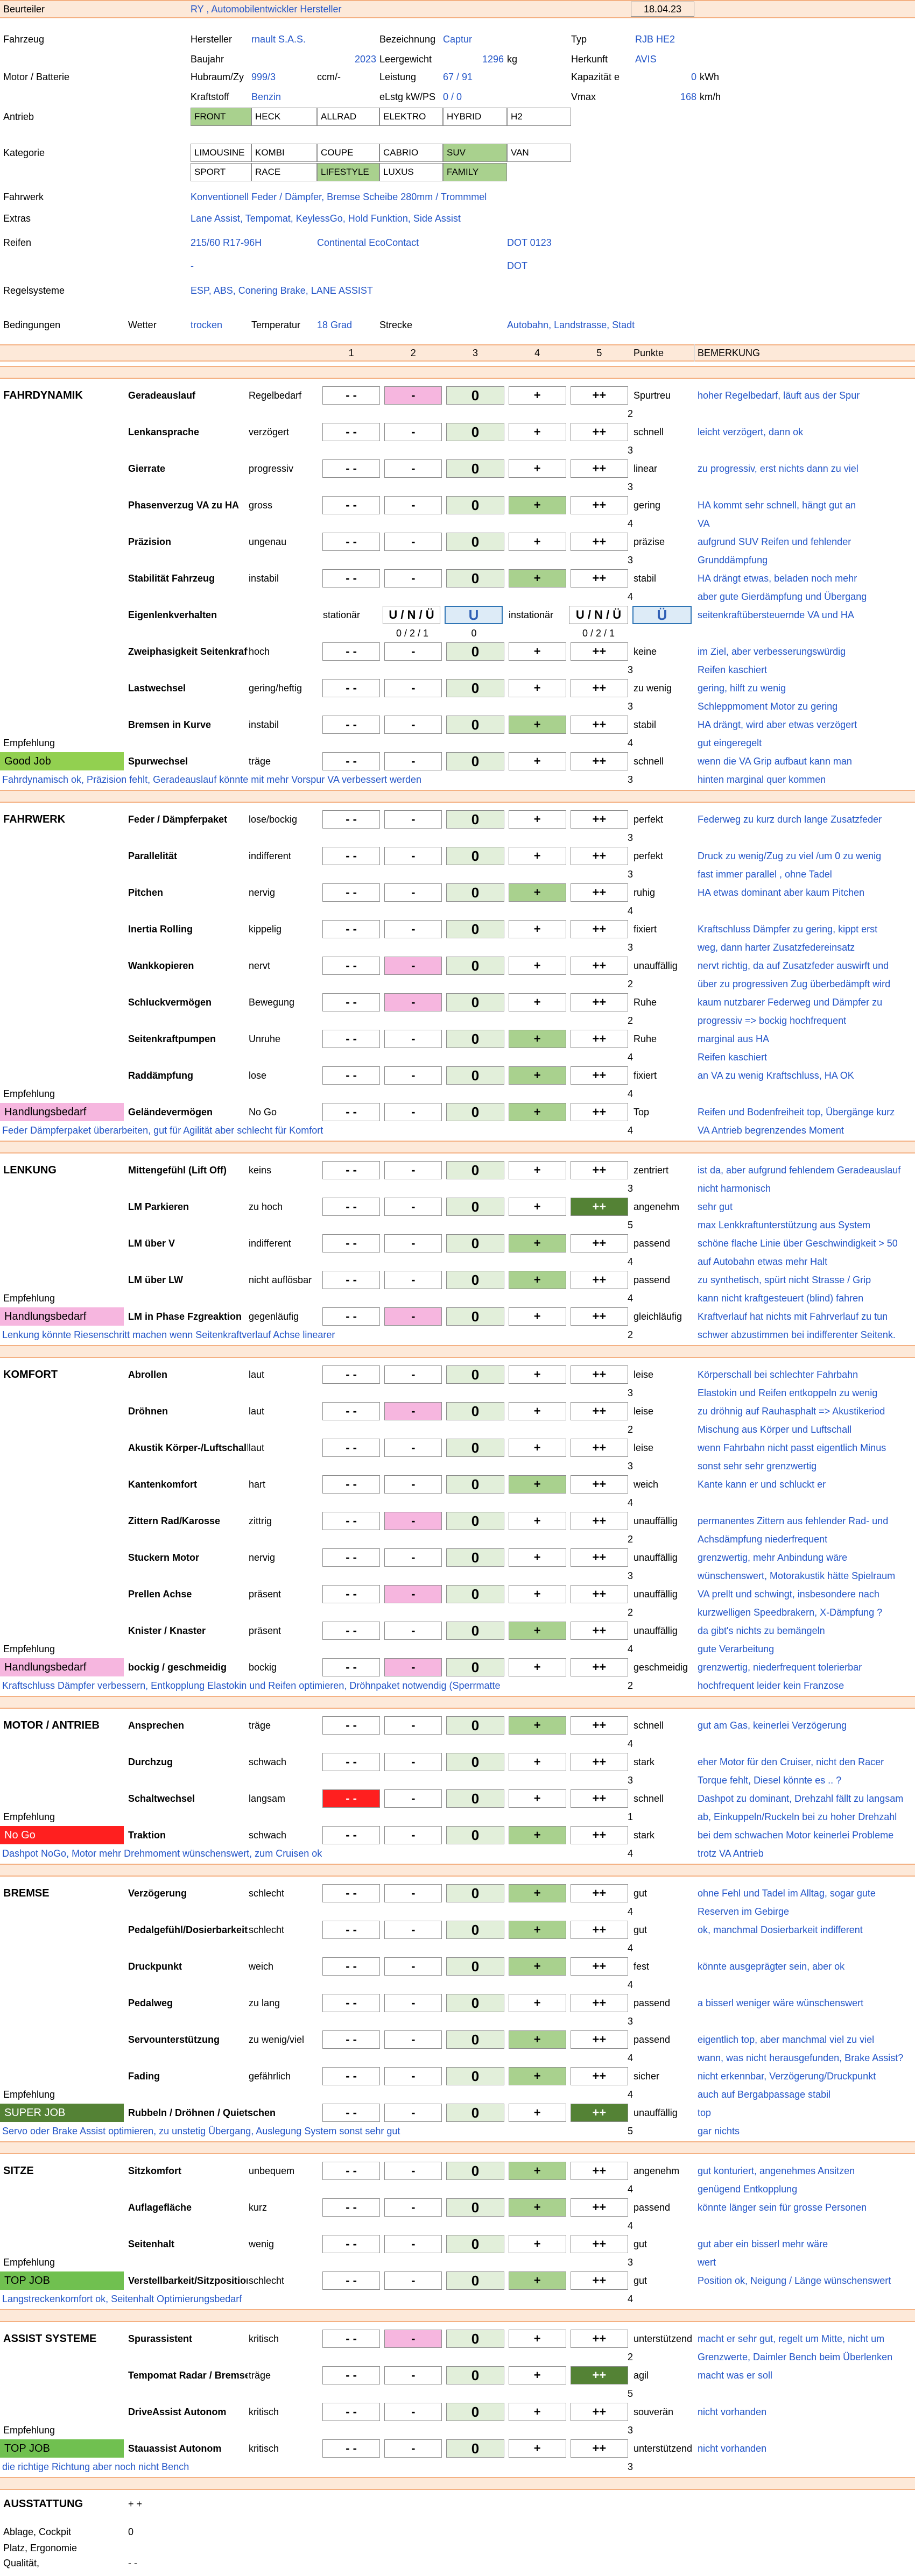 This screenshot has height=2576, width=915. Describe the element at coordinates (657, 1206) in the screenshot. I see `high-descriptor: angenehm` at that location.